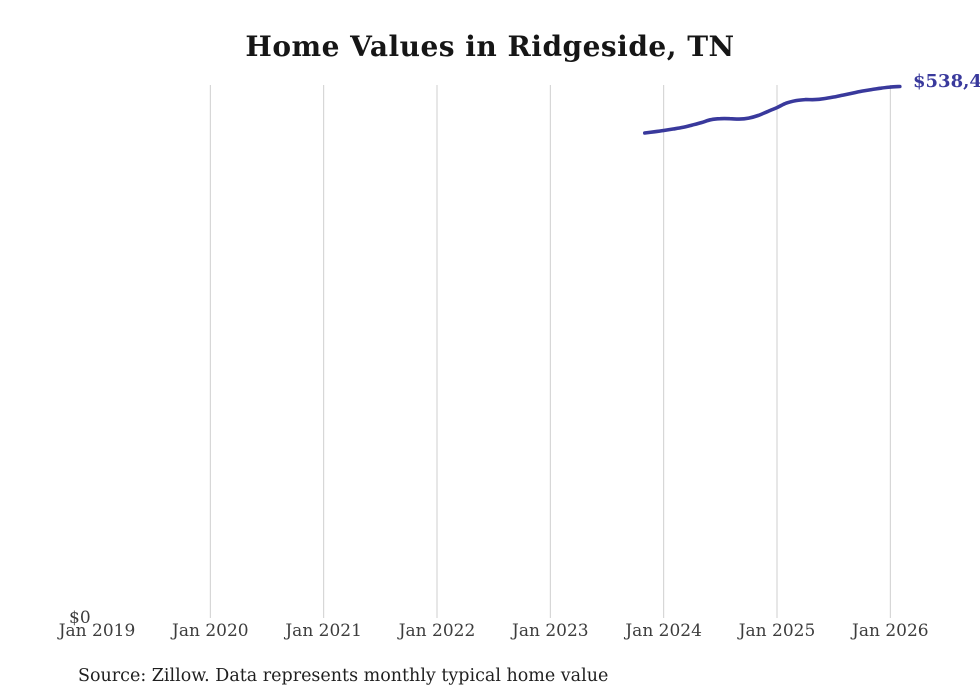 This screenshot has width=980, height=699. I want to click on x-axis-label: Jan 2022, so click(437, 631).